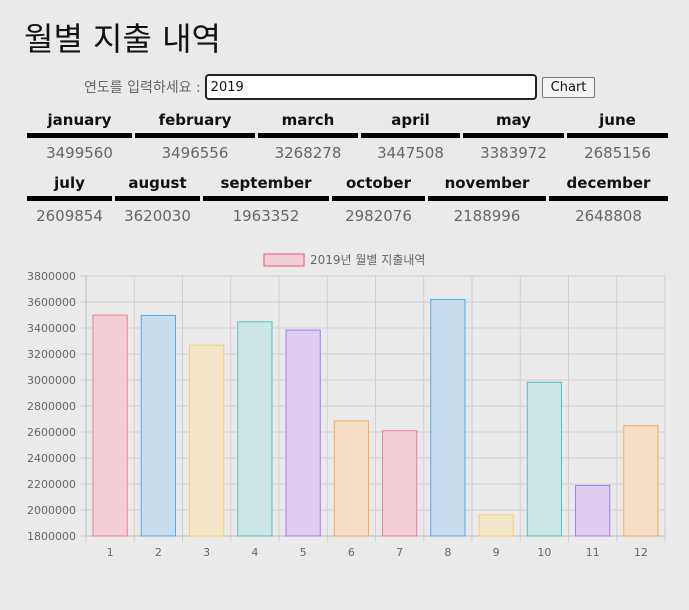 This screenshot has height=610, width=689. What do you see at coordinates (410, 153) in the screenshot?
I see `month-value-april: 3447508` at bounding box center [410, 153].